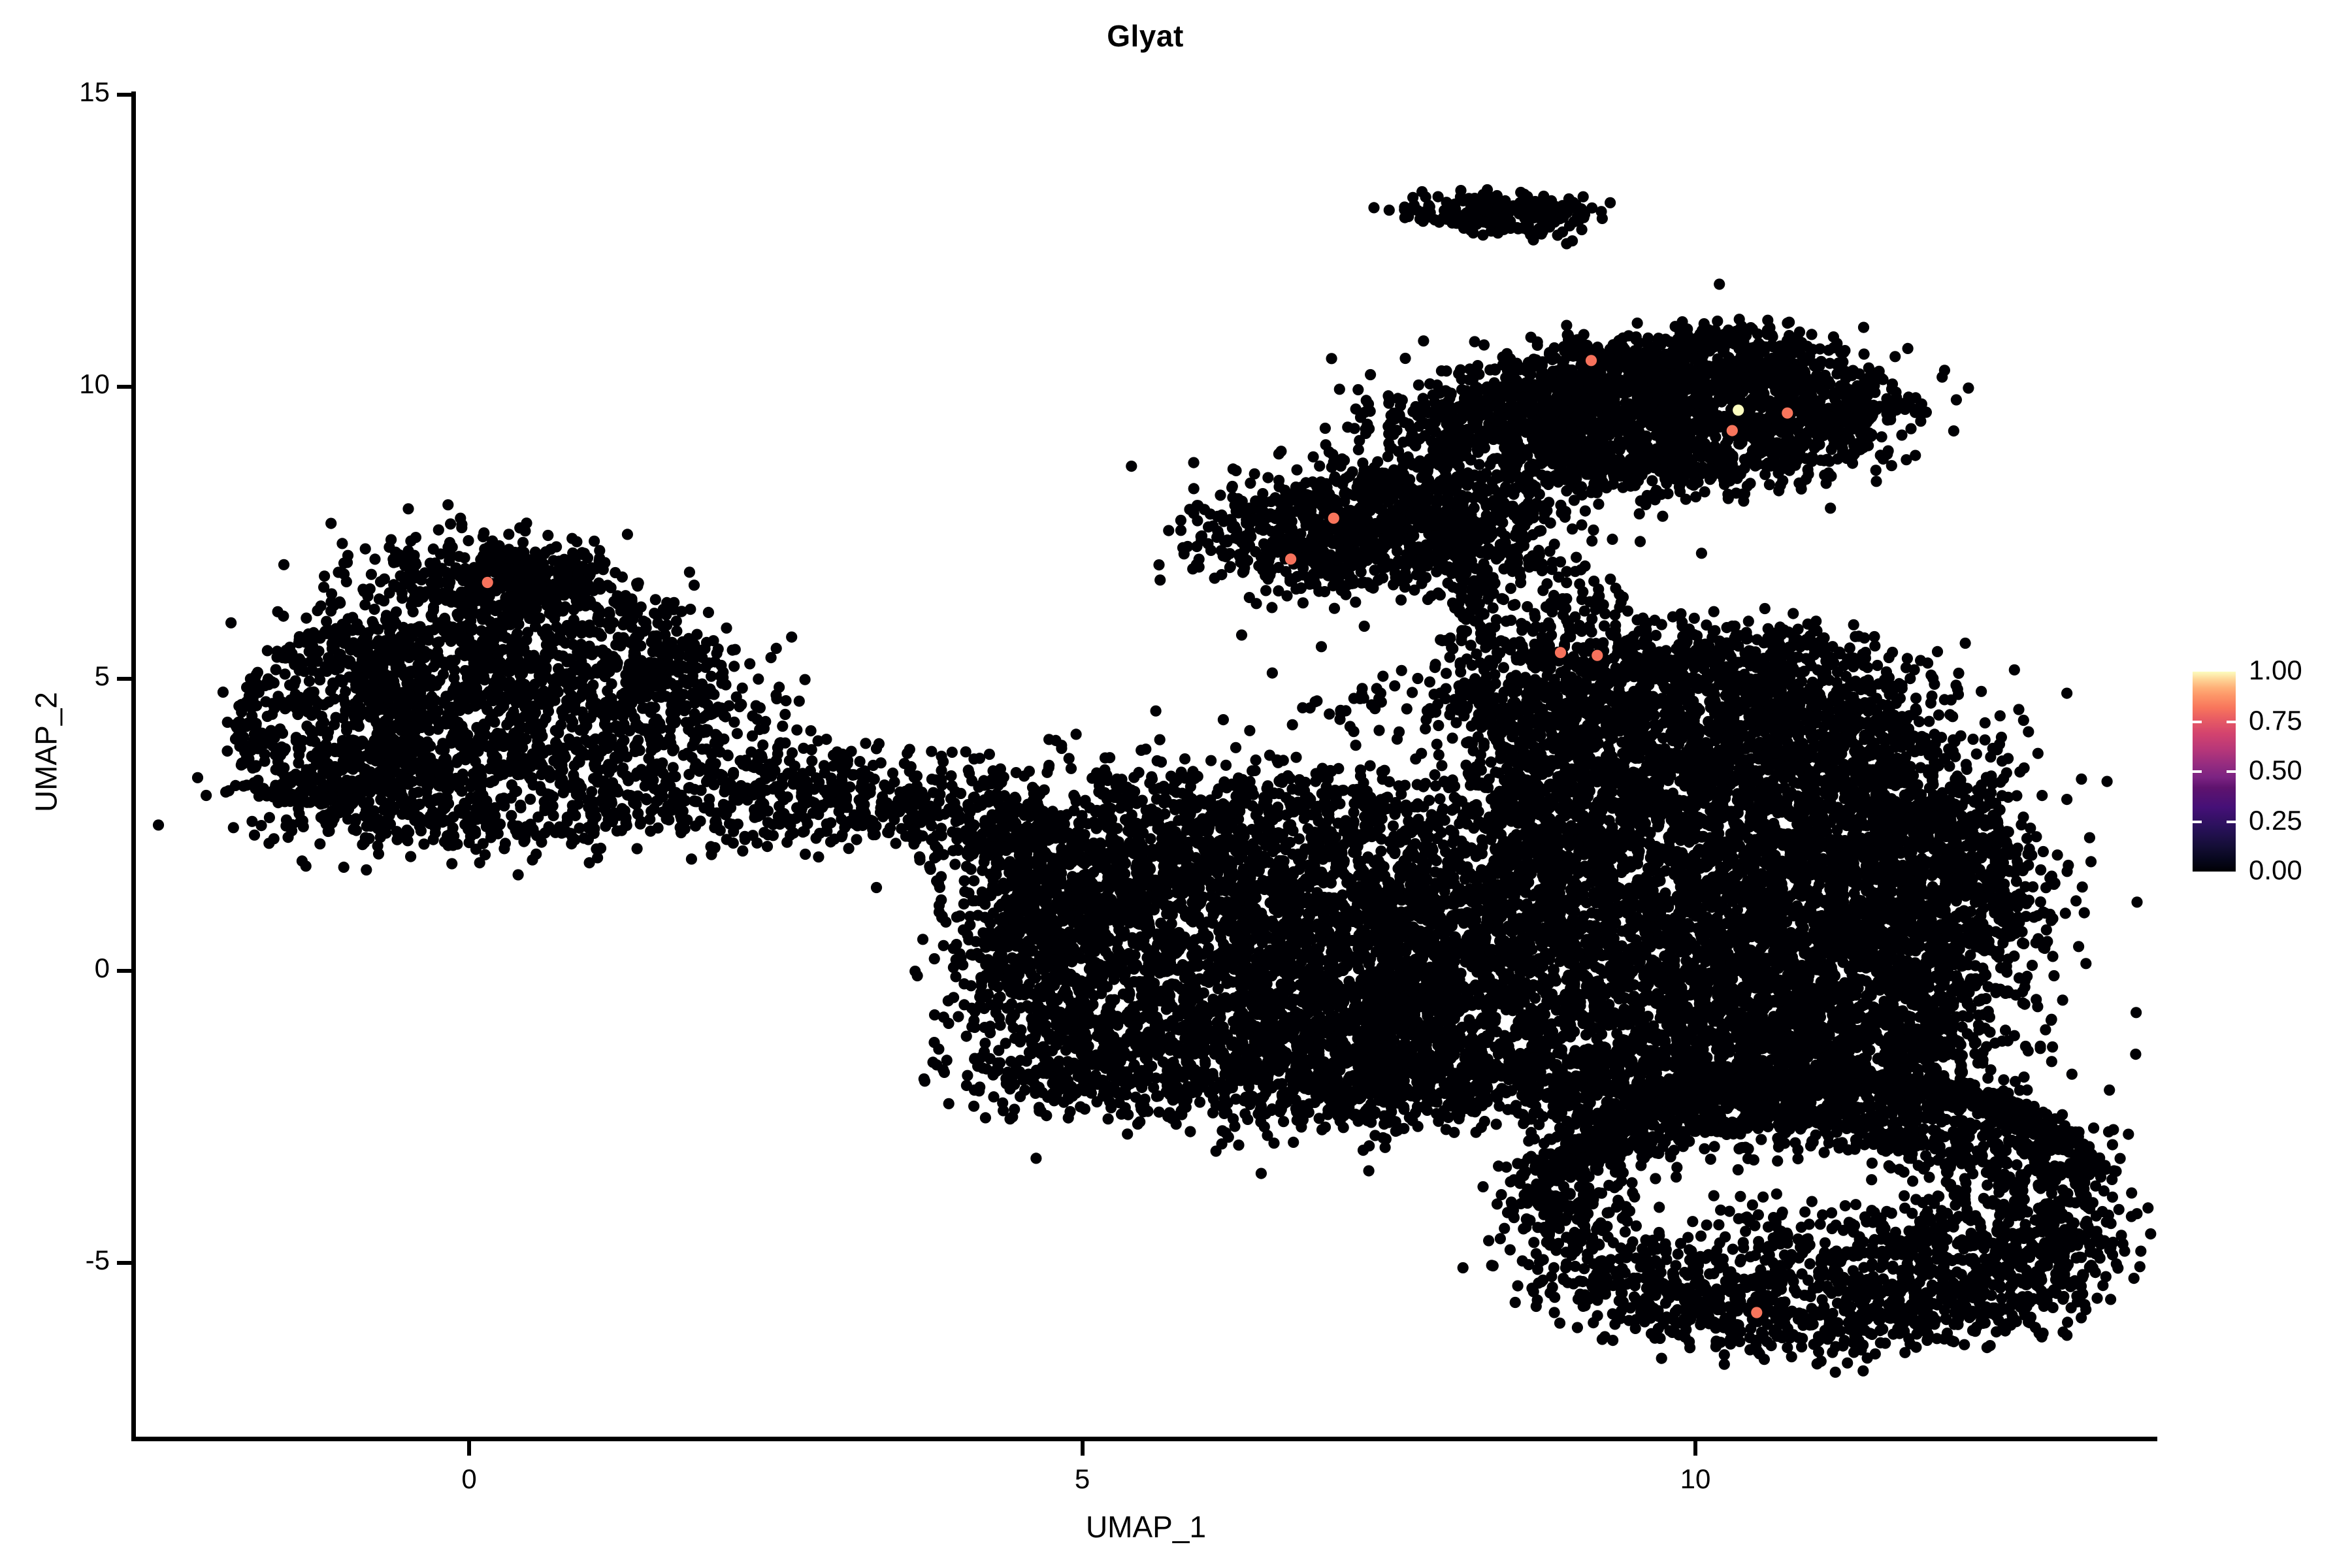 The image size is (2352, 1568). I want to click on x-axis-line, so click(1144, 1439).